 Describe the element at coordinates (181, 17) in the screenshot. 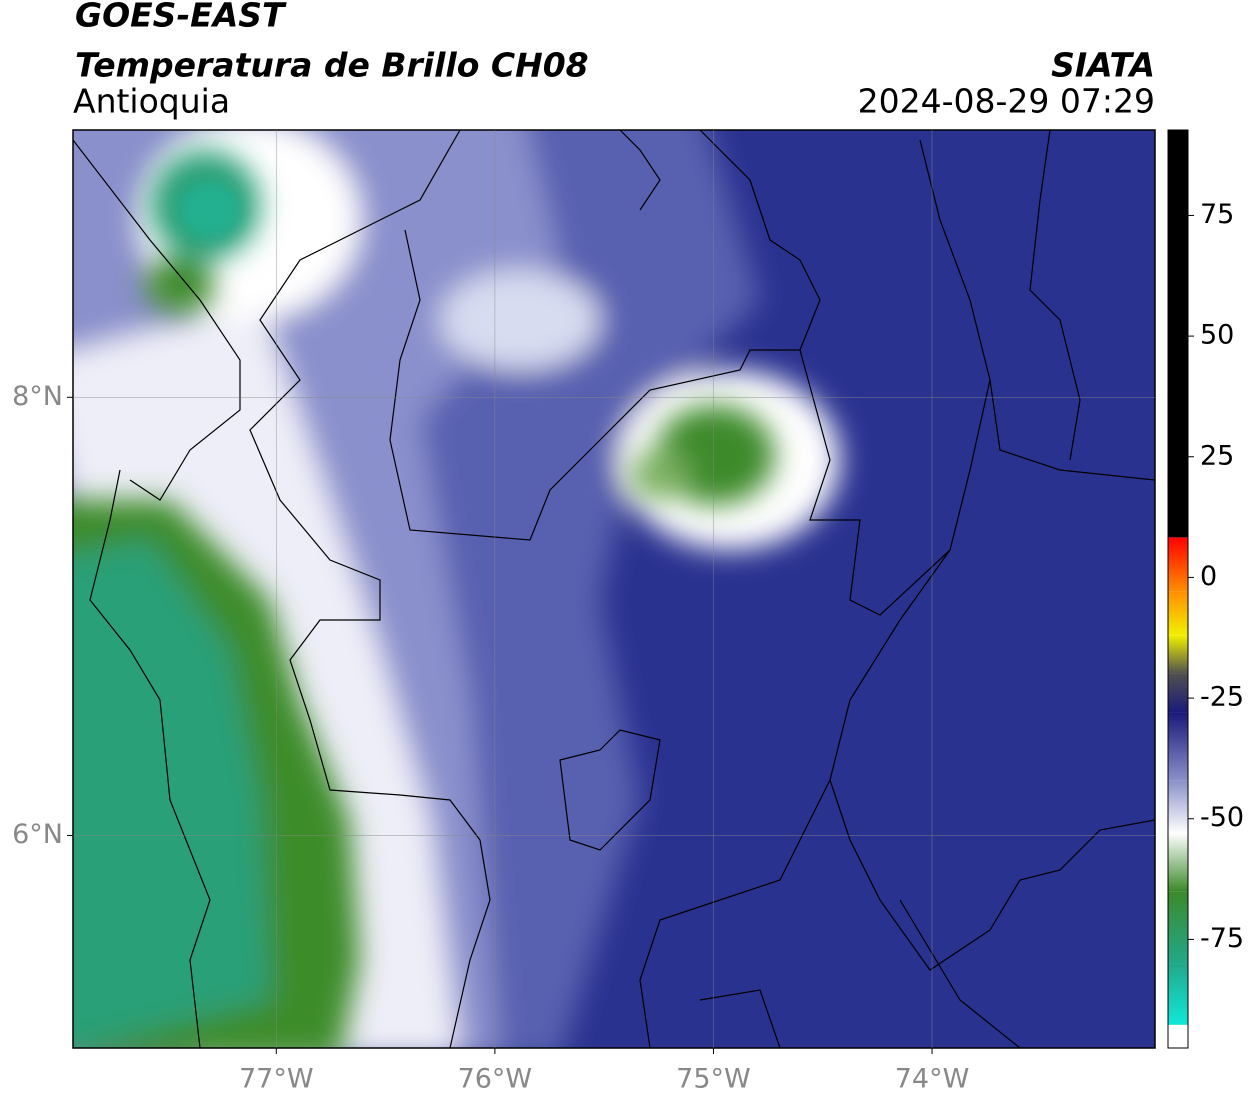

I see `title: GOES-EAST` at that location.